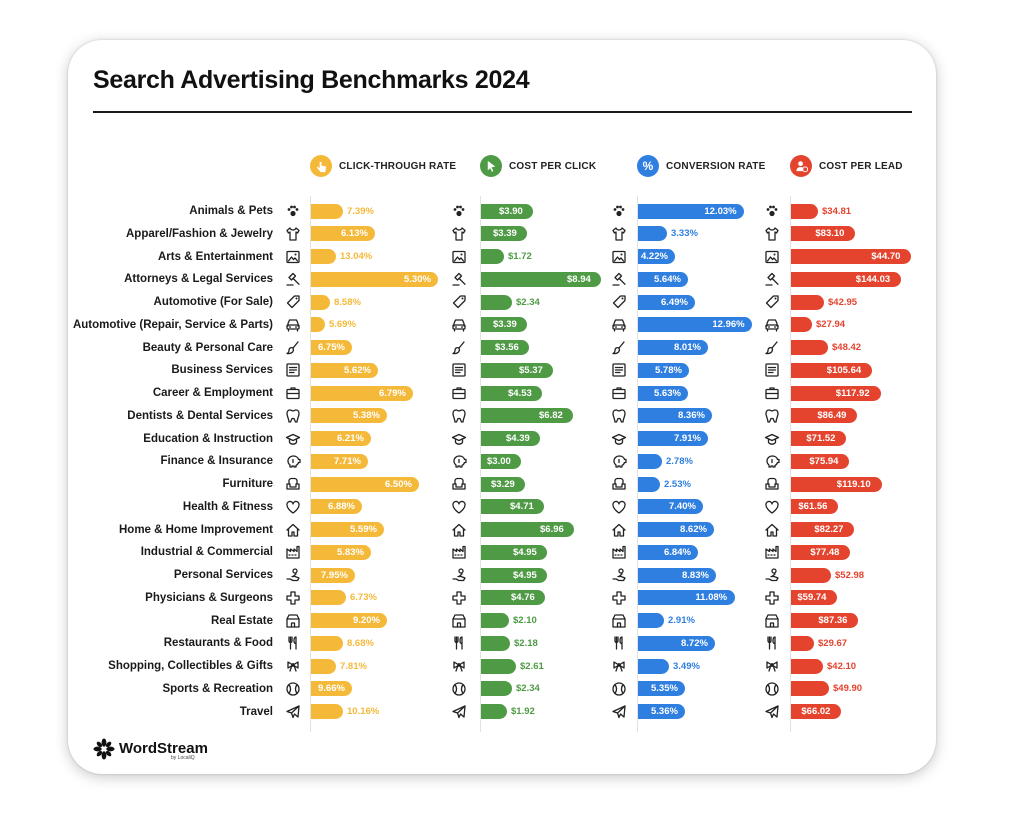 This screenshot has height=840, width=1024. What do you see at coordinates (619, 712) in the screenshot?
I see `airplane-icon` at bounding box center [619, 712].